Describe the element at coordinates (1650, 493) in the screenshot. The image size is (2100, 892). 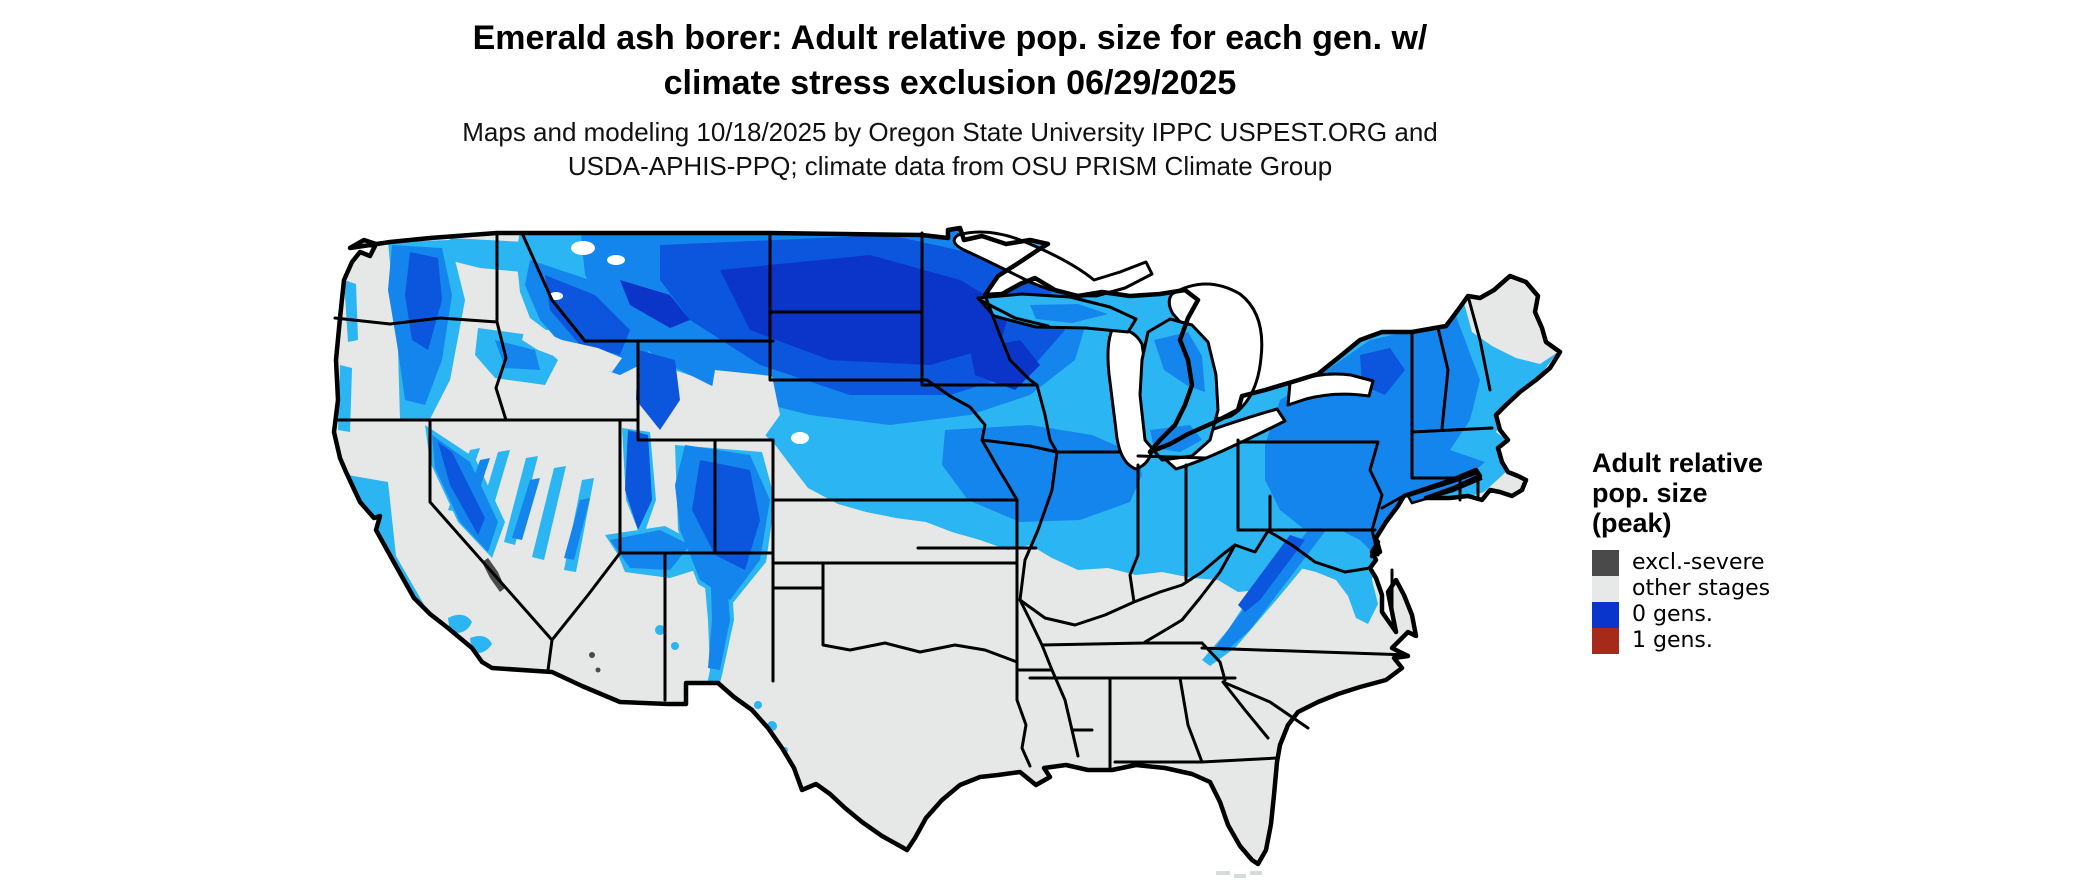
I see `legend-title-line2: pop. size` at that location.